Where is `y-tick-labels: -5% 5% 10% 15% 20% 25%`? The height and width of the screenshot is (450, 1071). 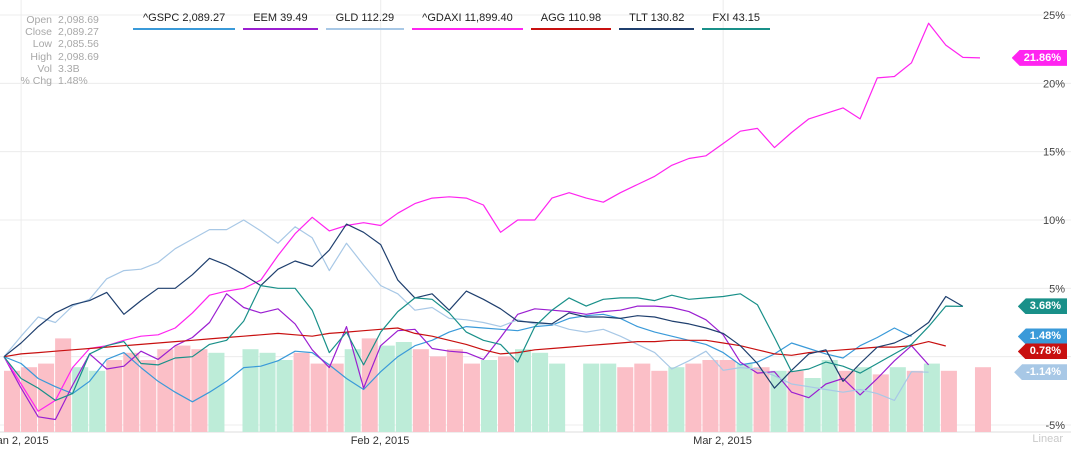 y-tick-labels: -5% 5% 10% 15% 20% 25% is located at coordinates (1054, 221).